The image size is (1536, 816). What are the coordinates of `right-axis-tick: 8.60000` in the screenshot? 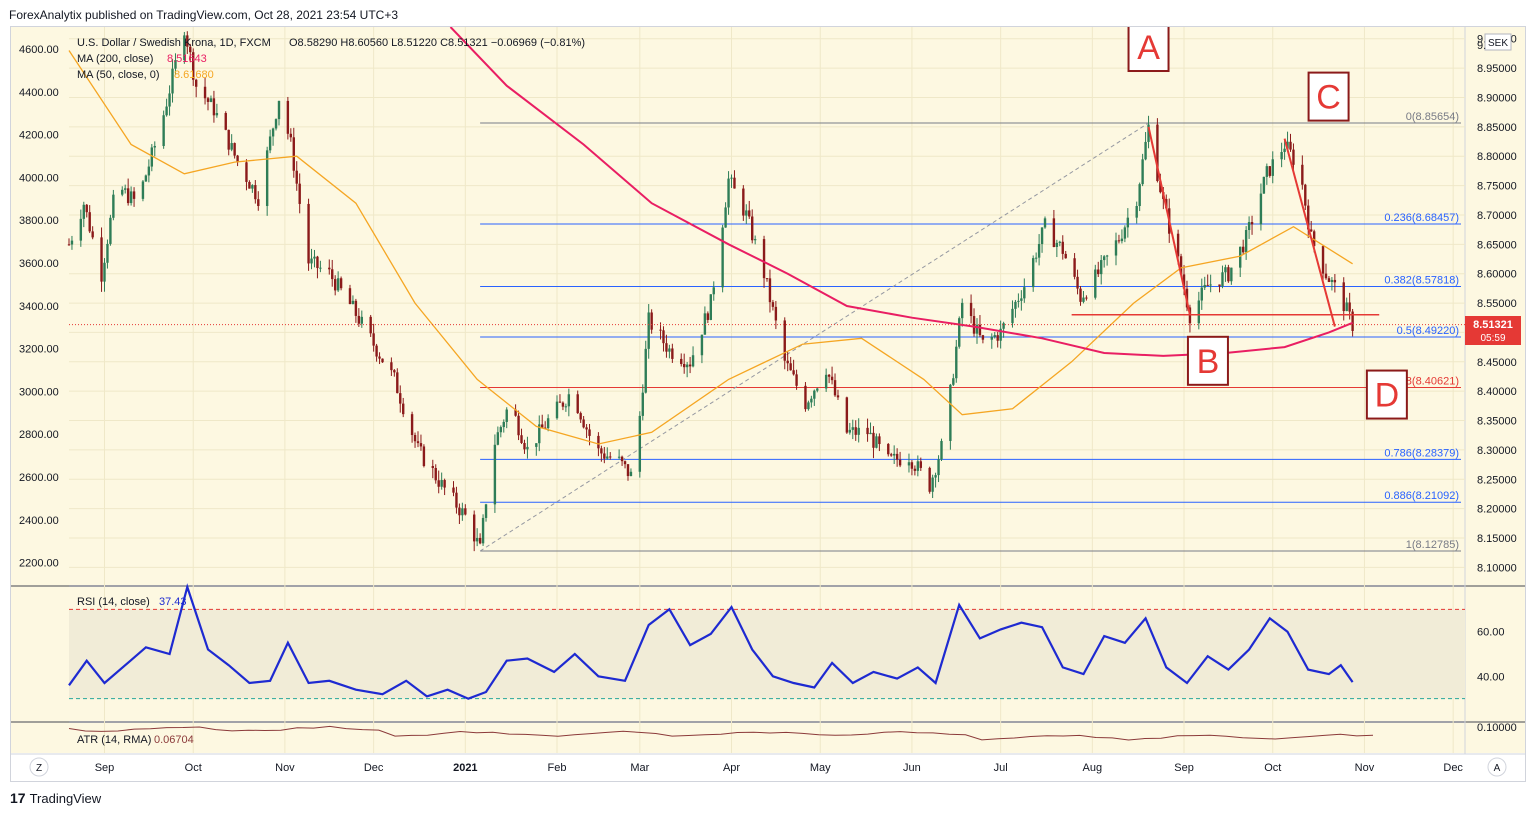 It's located at (1497, 275).